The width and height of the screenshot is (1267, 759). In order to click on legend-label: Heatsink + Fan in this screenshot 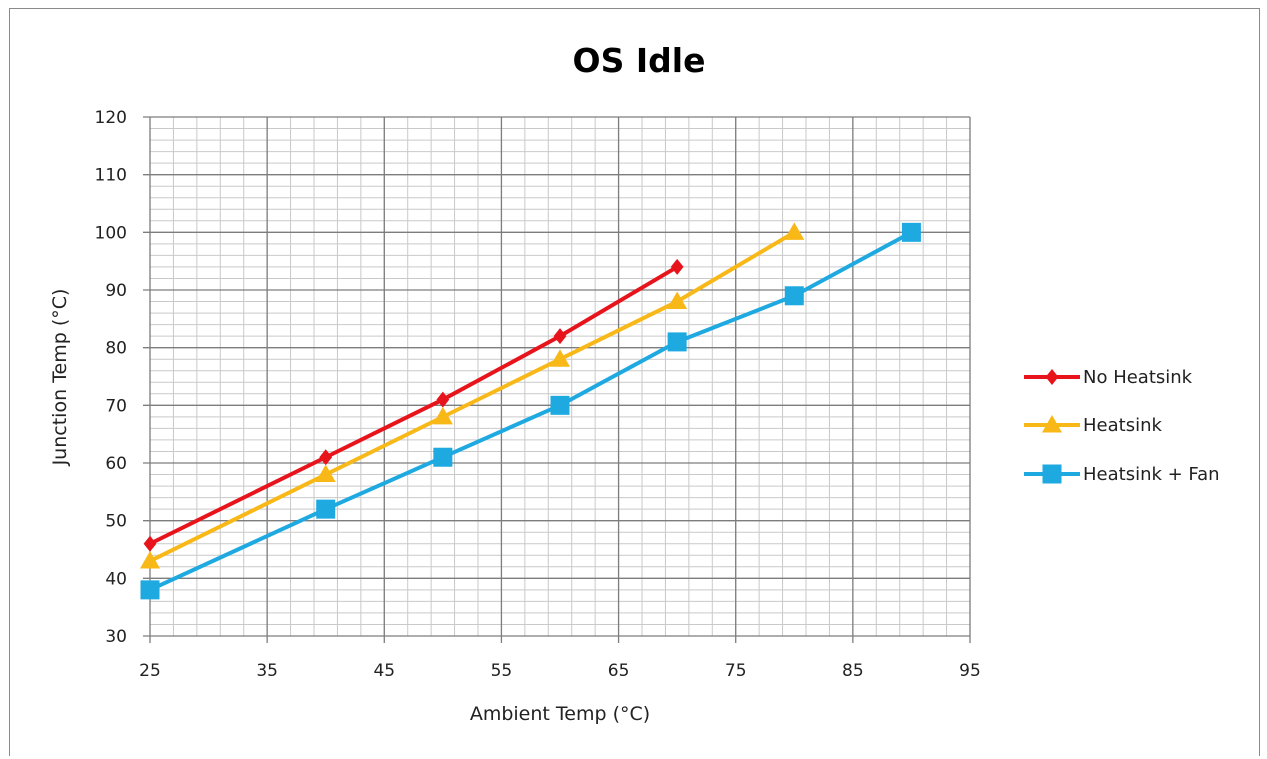, I will do `click(1151, 474)`.